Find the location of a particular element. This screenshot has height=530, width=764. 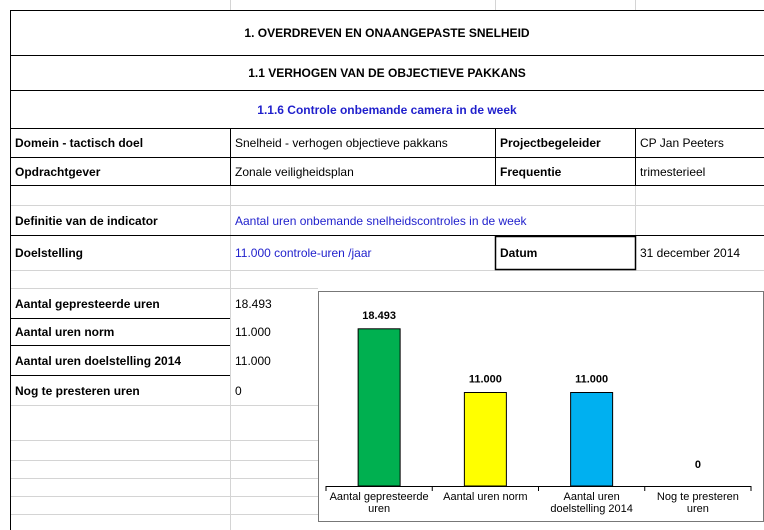

detail-value: Snelheid - verhogen objectieve pakkans is located at coordinates (341, 143).